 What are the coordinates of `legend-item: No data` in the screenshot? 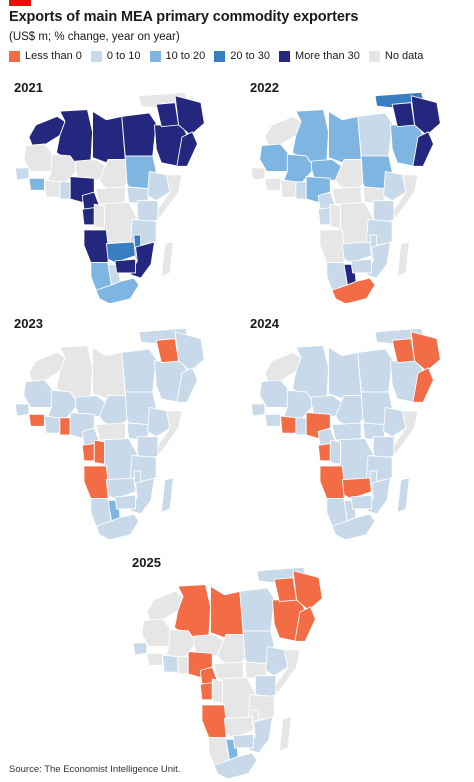 It's located at (396, 56).